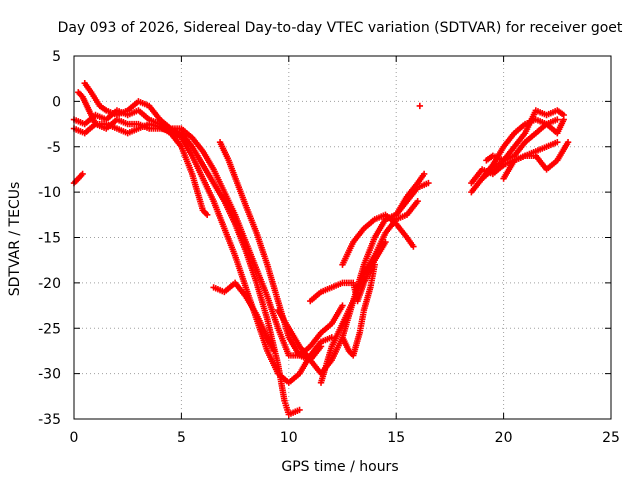 The image size is (640, 480). Describe the element at coordinates (345, 438) in the screenshot. I see `x-tick-labels: 0 5 10 15 20 25` at that location.